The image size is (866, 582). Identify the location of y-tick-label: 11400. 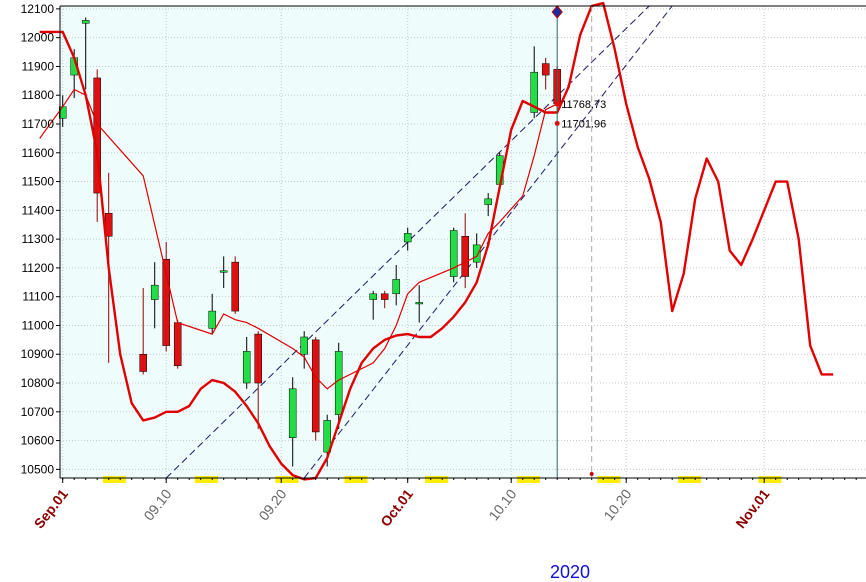
(38, 210).